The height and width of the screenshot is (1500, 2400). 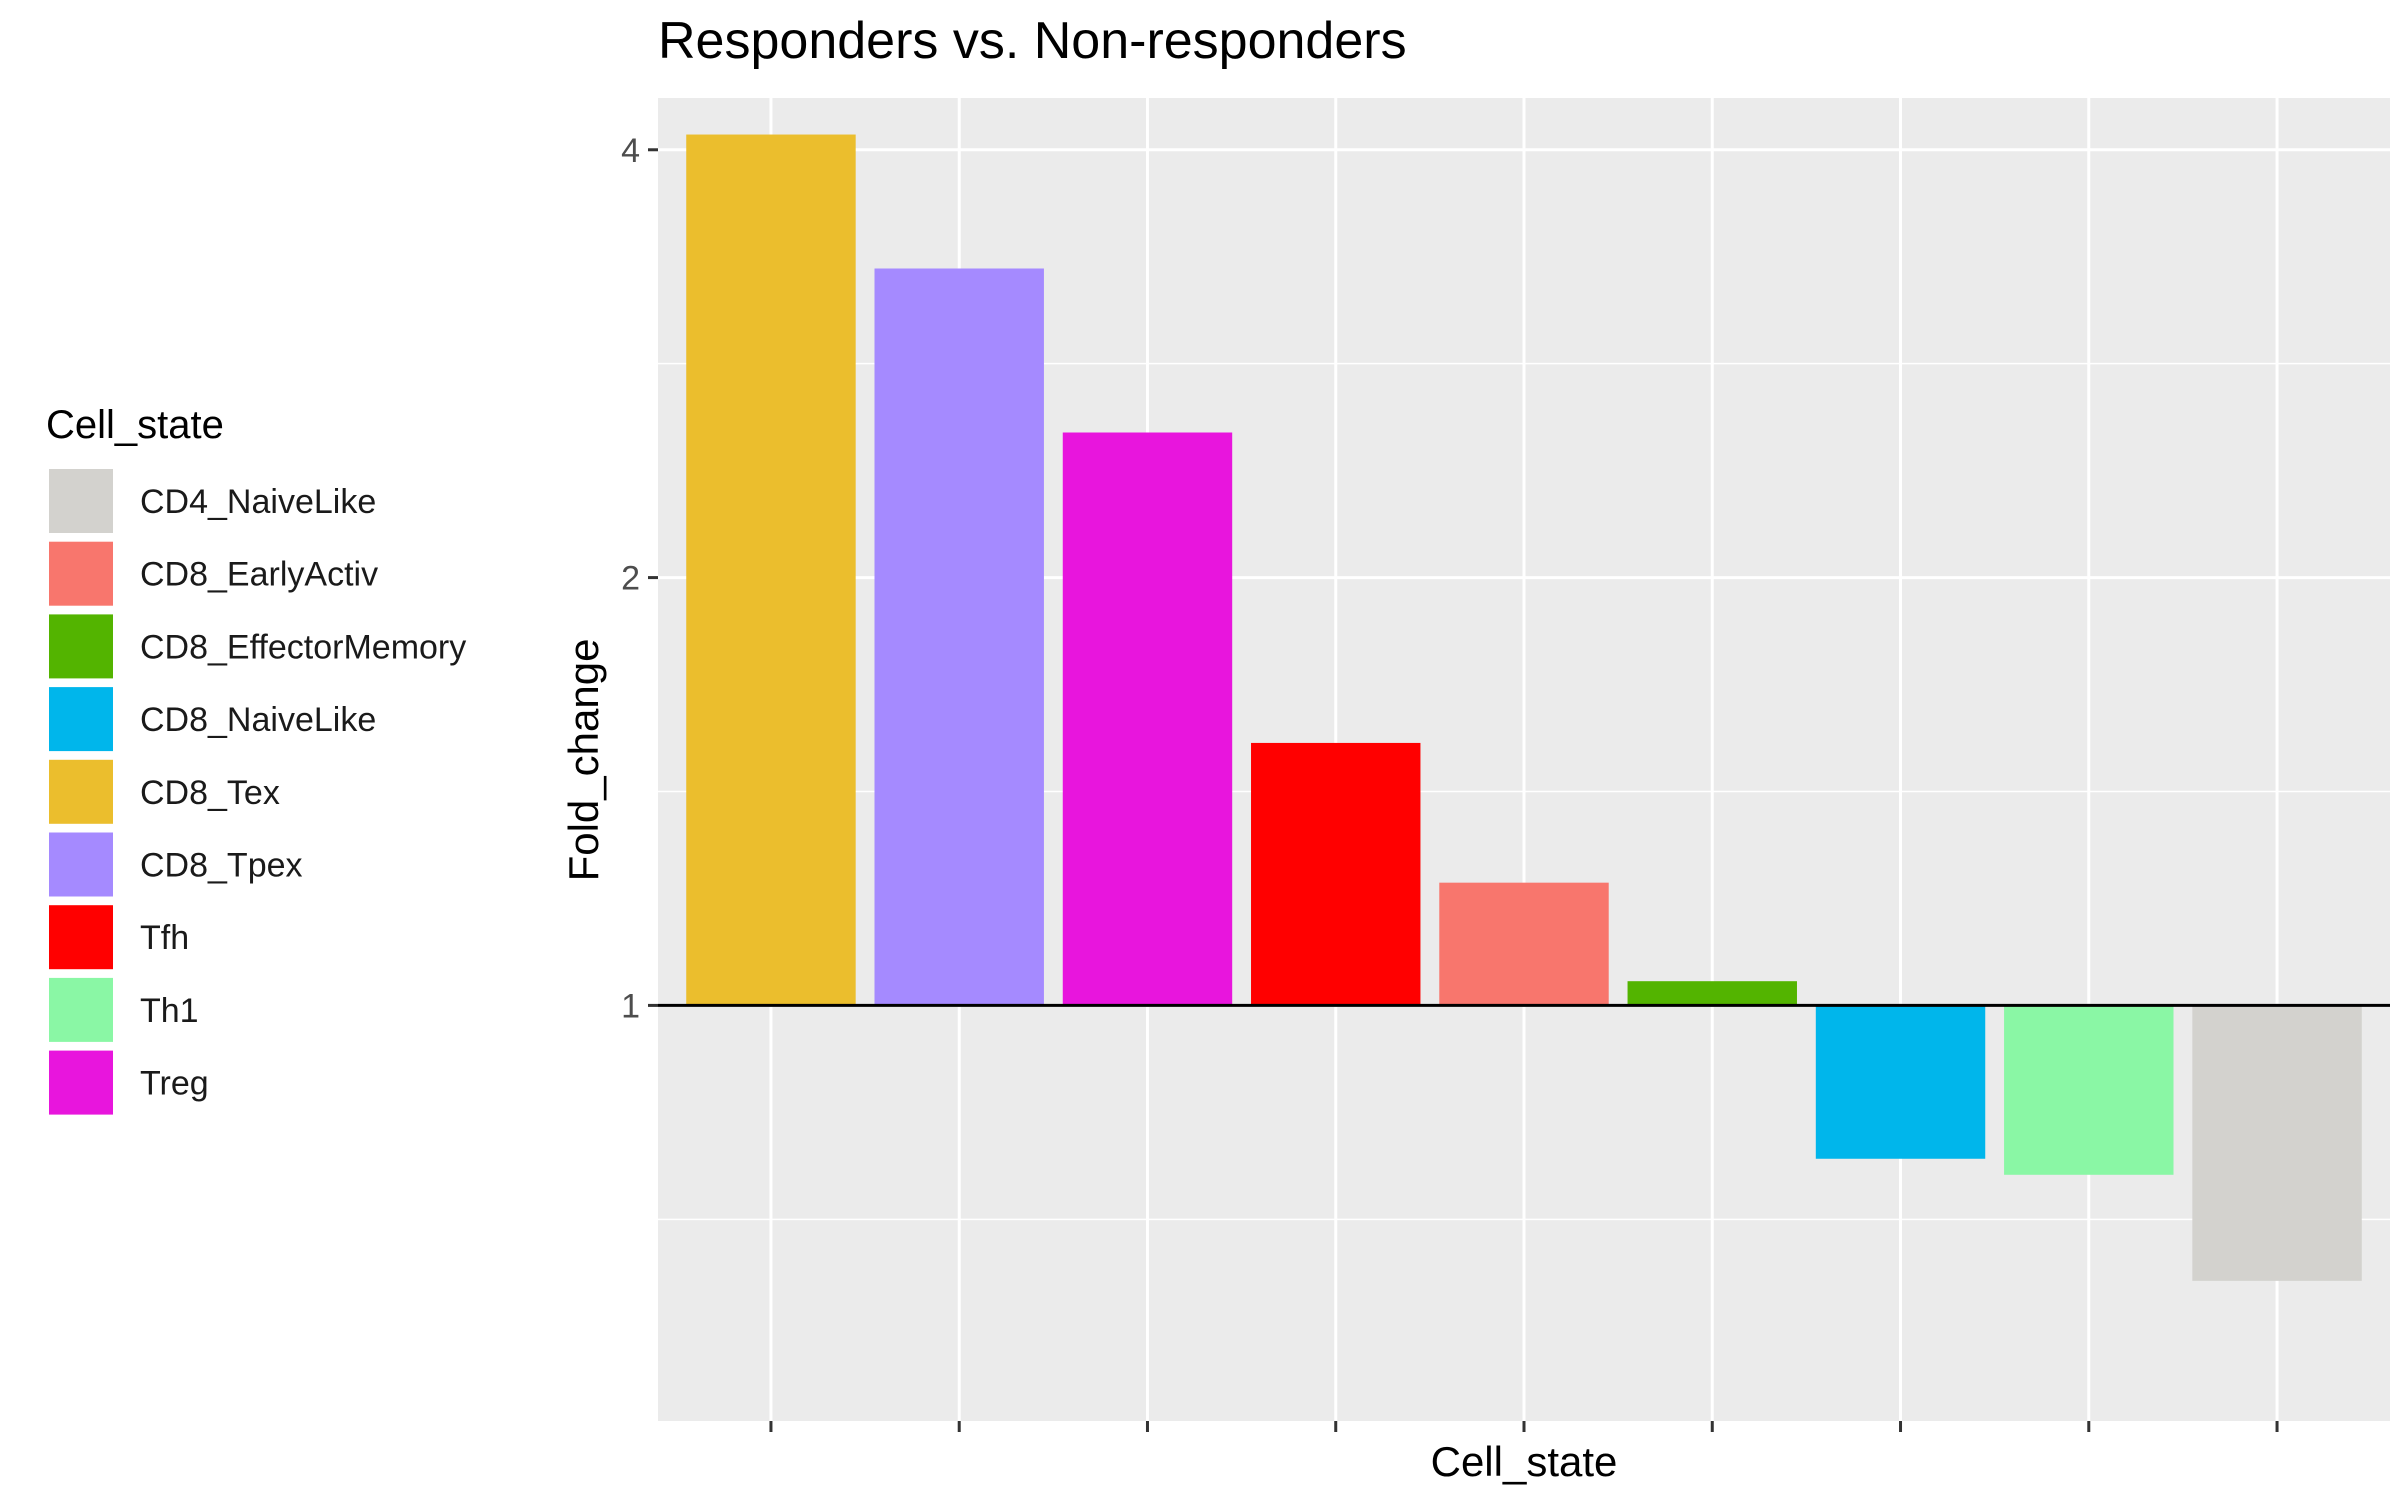 What do you see at coordinates (258, 502) in the screenshot?
I see `legend-label: CD4_NaiveLike` at bounding box center [258, 502].